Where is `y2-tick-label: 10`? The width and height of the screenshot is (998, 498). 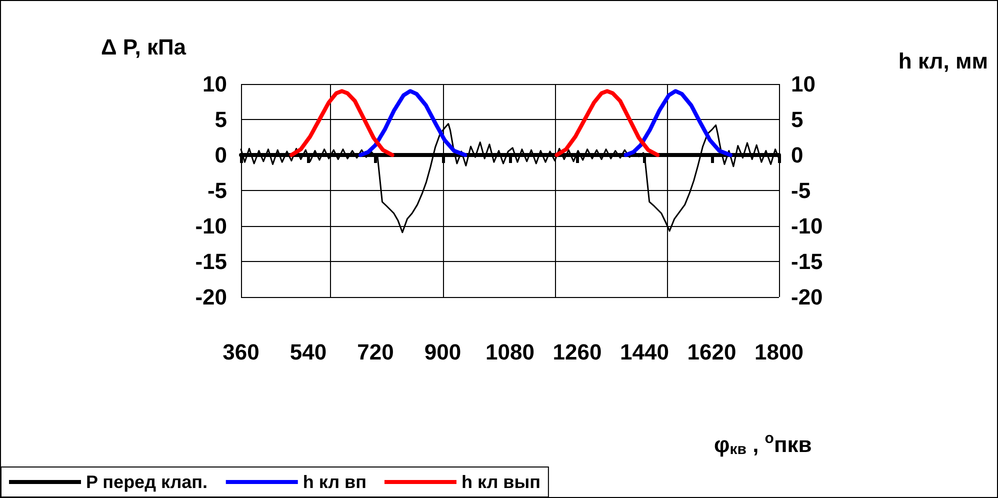
y2-tick-label: 10 is located at coordinates (803, 84).